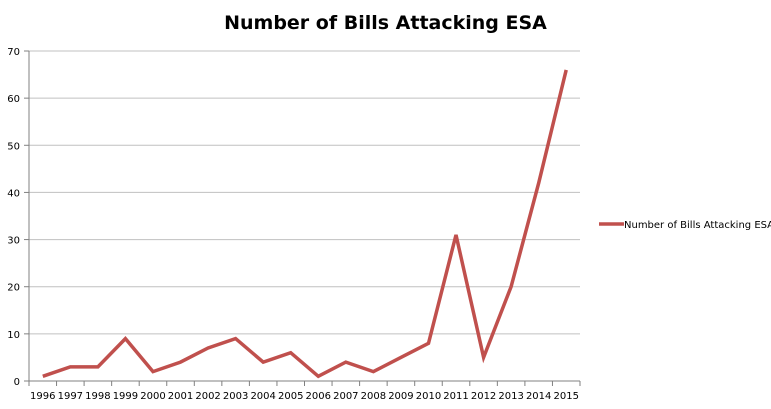 This screenshot has height=409, width=771. What do you see at coordinates (385, 23) in the screenshot?
I see `chart-title: Number of Bills Attacking ESA` at bounding box center [385, 23].